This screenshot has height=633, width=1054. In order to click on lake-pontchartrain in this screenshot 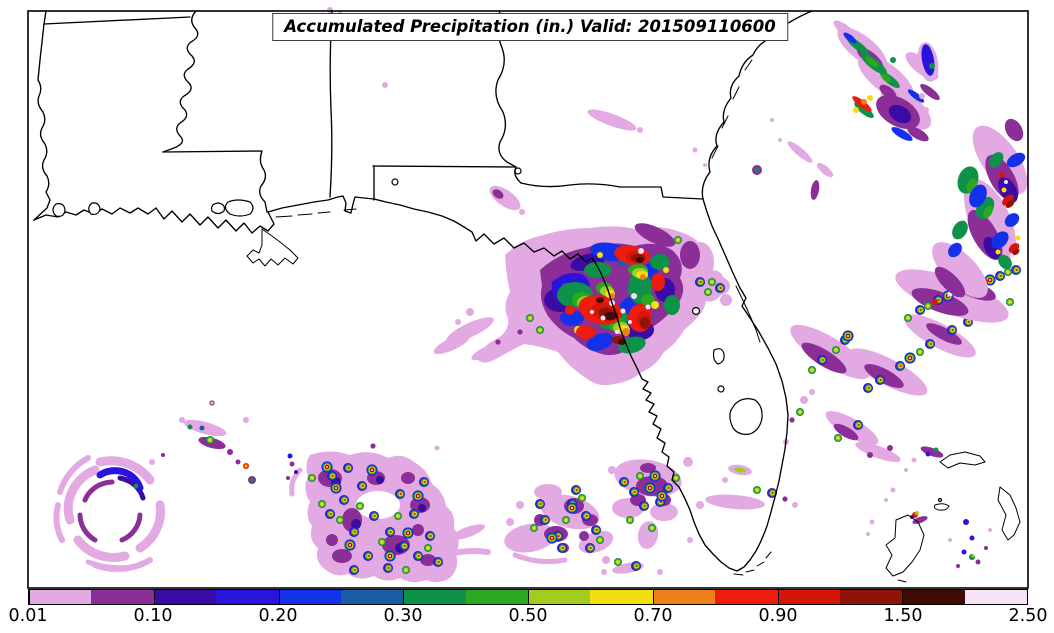, I will do `click(239, 208)`.